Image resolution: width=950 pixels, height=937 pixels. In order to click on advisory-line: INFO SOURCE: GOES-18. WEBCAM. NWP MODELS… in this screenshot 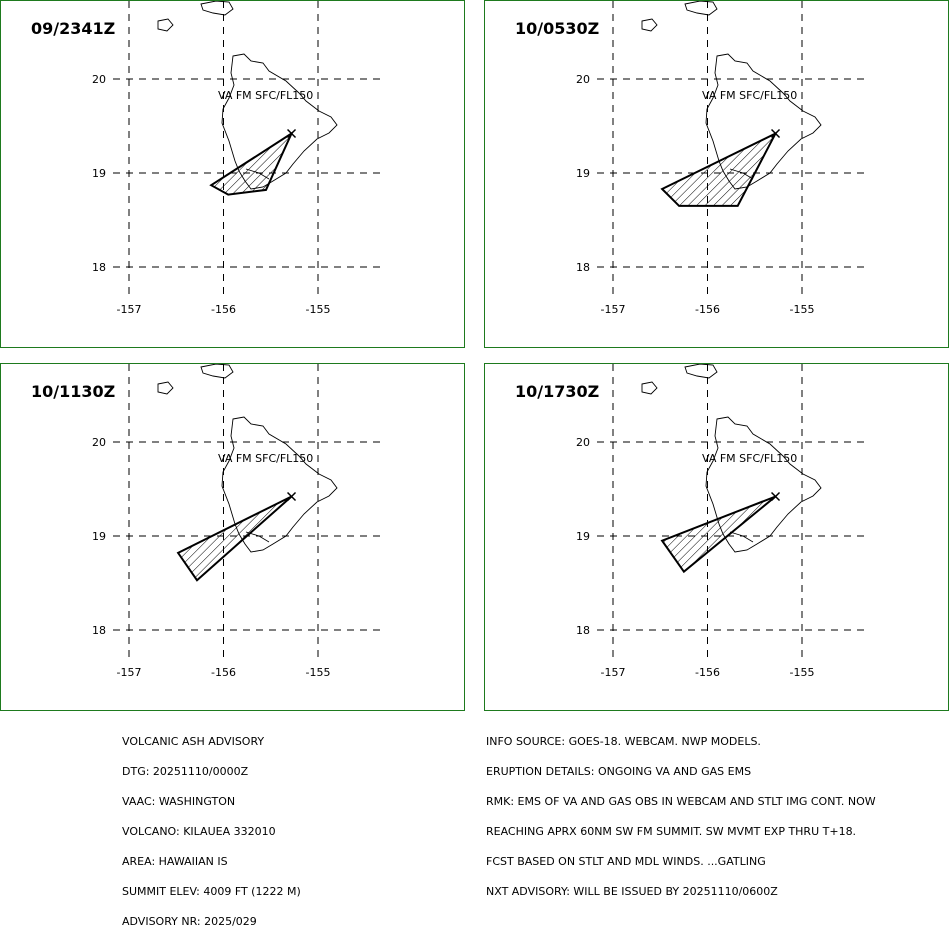, I will do `click(623, 741)`.